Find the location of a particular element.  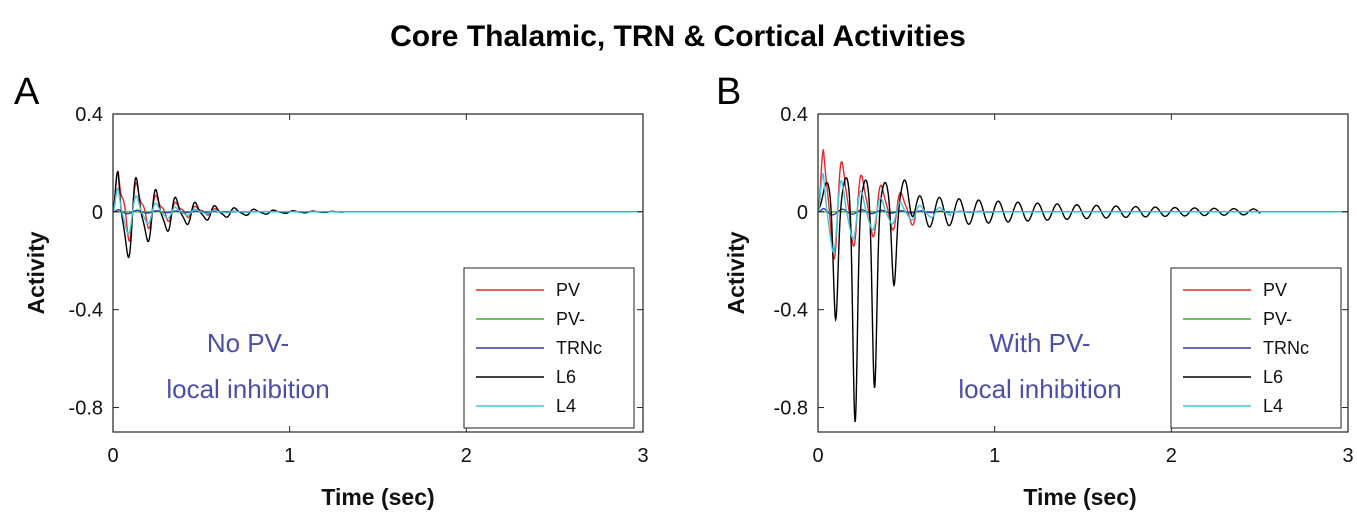

figure-title: Core Thalamic, TRN & Cortical Activities is located at coordinates (678, 36).